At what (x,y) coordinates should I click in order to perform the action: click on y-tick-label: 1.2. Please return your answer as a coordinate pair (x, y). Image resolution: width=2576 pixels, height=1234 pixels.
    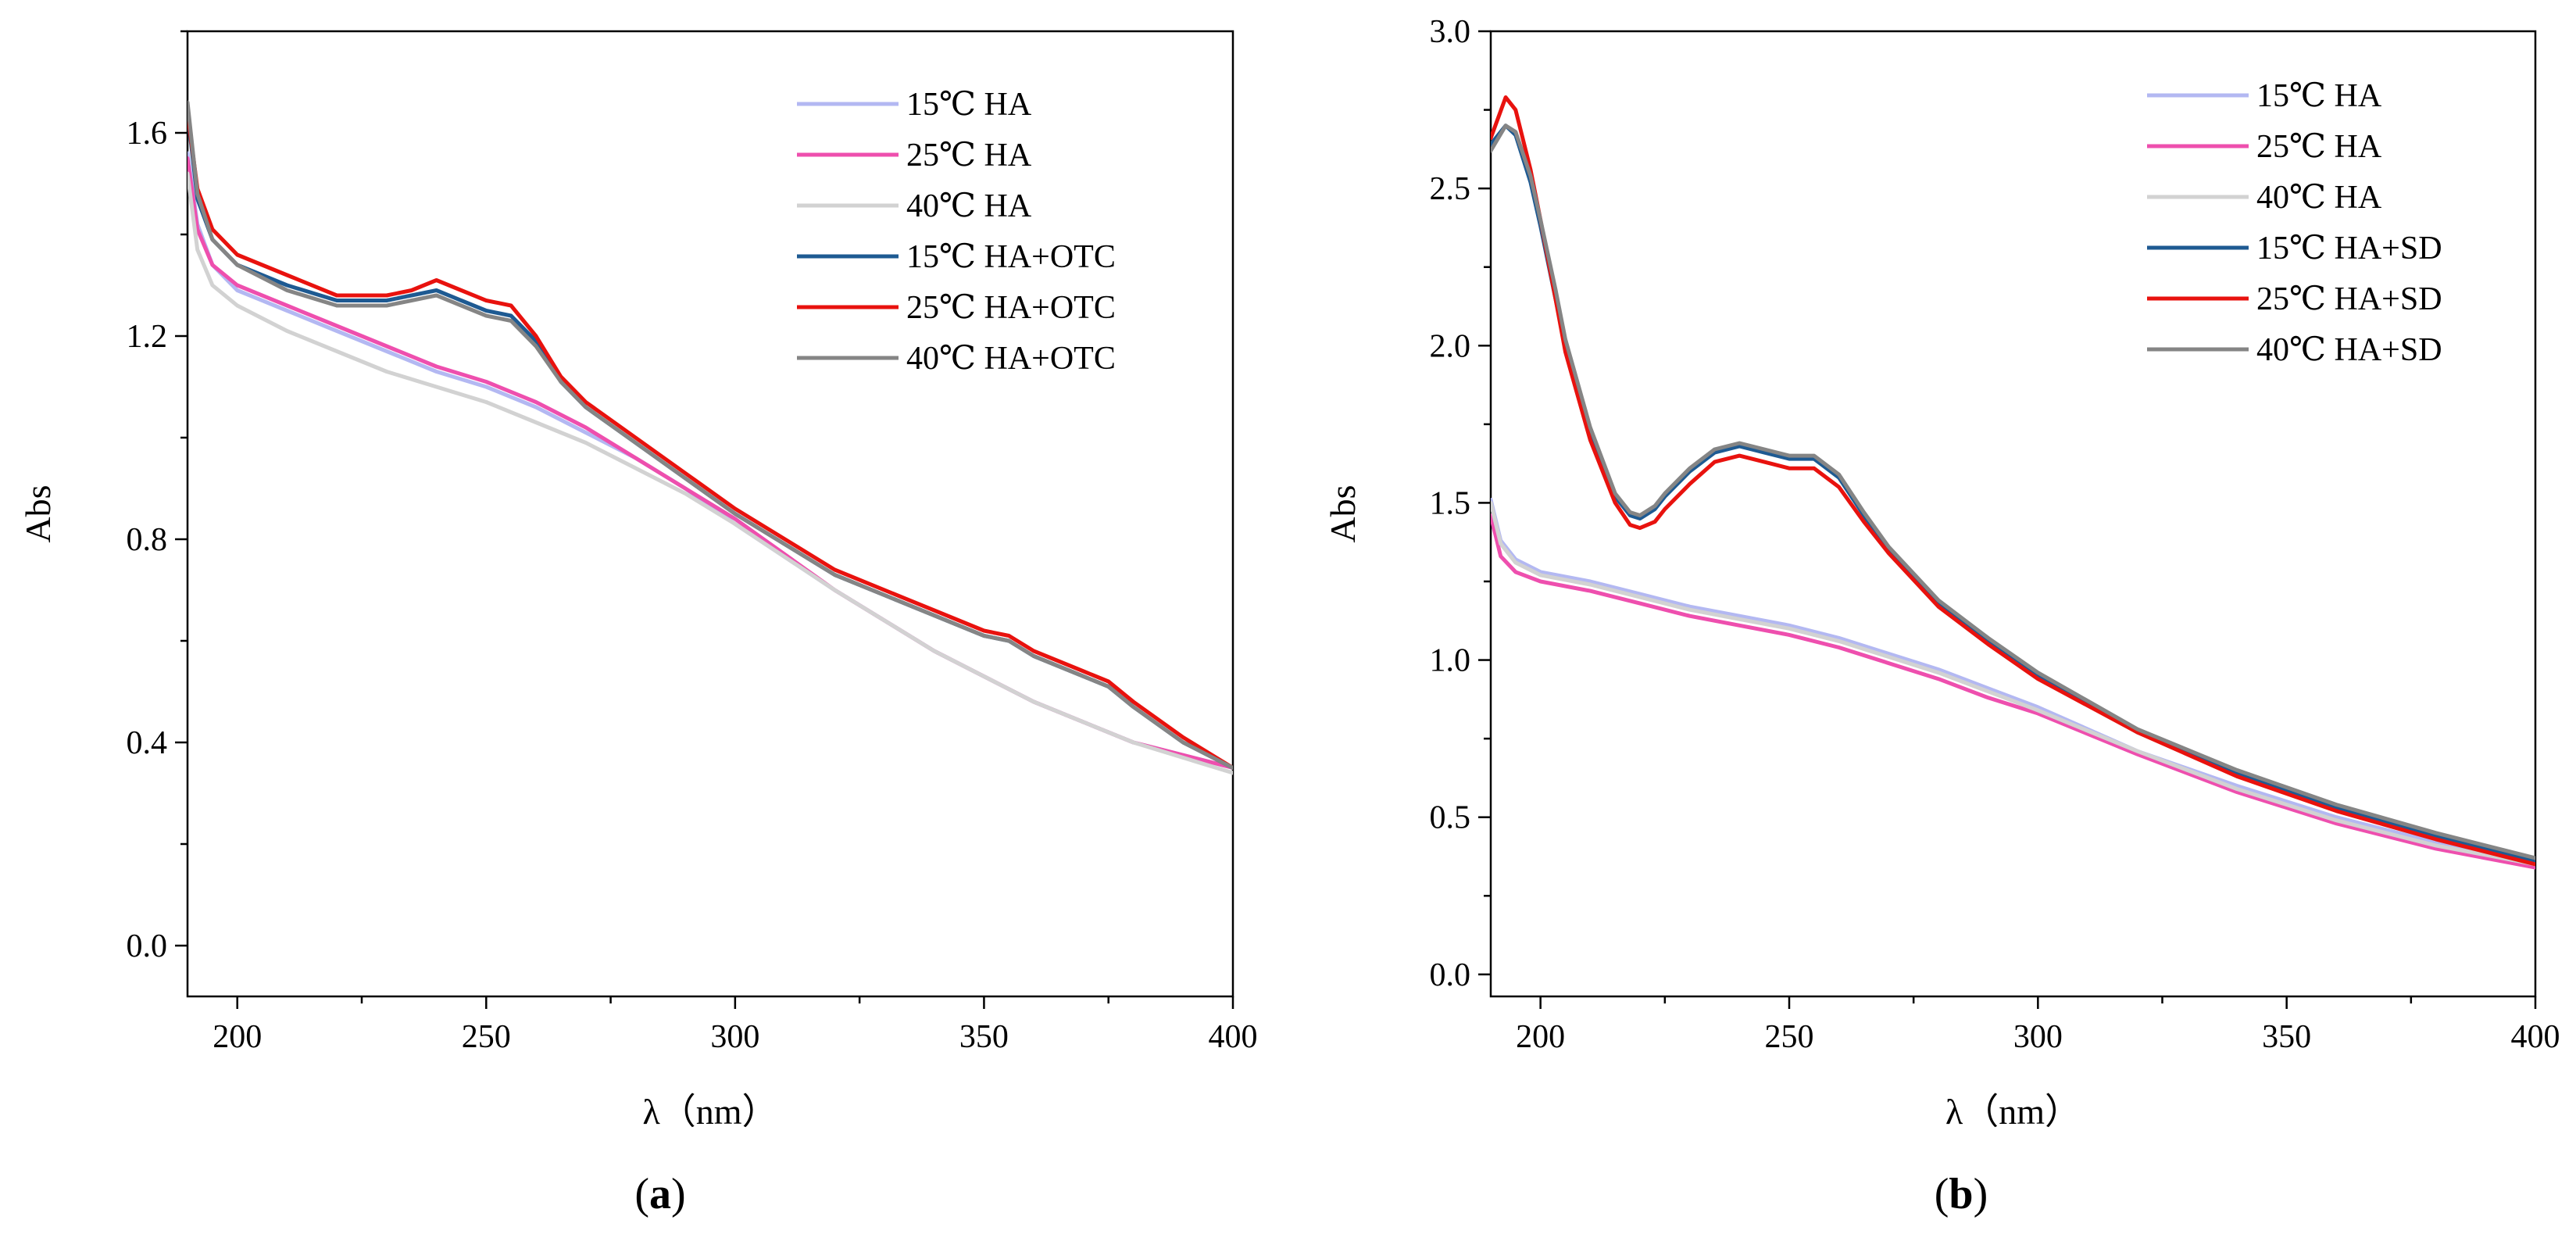
    Looking at the image, I should click on (148, 337).